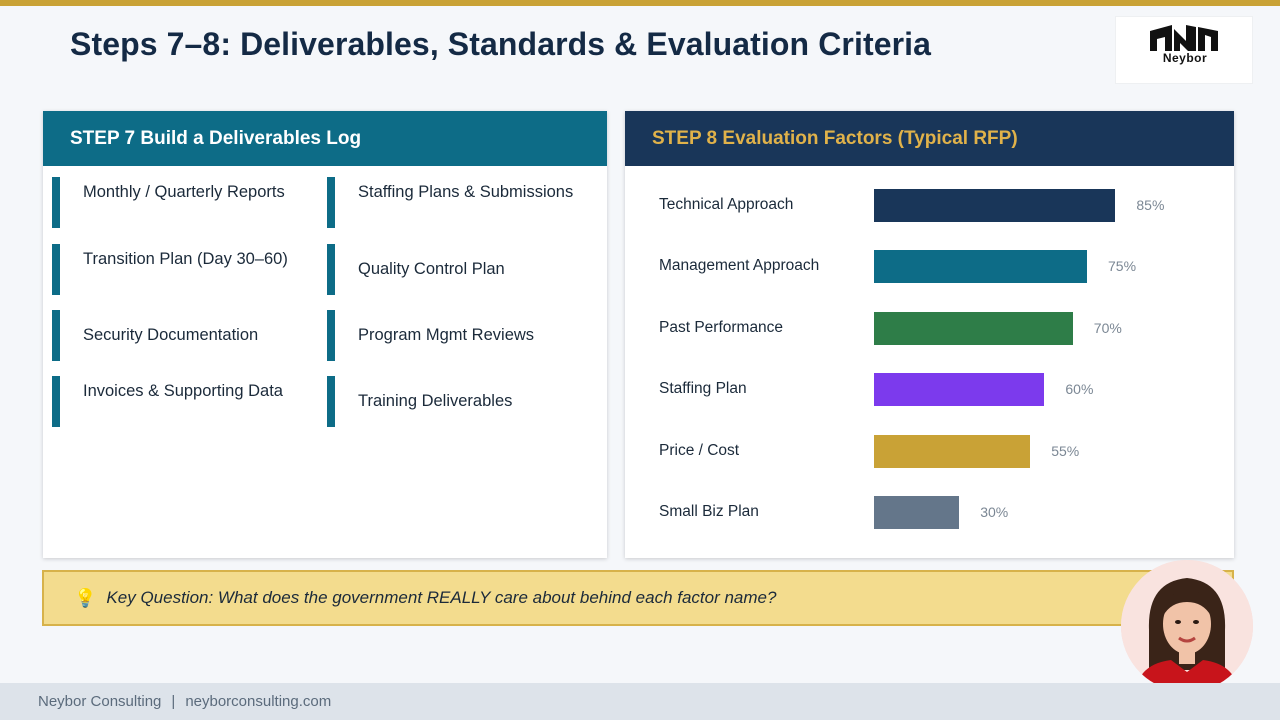 This screenshot has width=1280, height=720. Describe the element at coordinates (1184, 38) in the screenshot. I see `logo-mark-icon` at that location.